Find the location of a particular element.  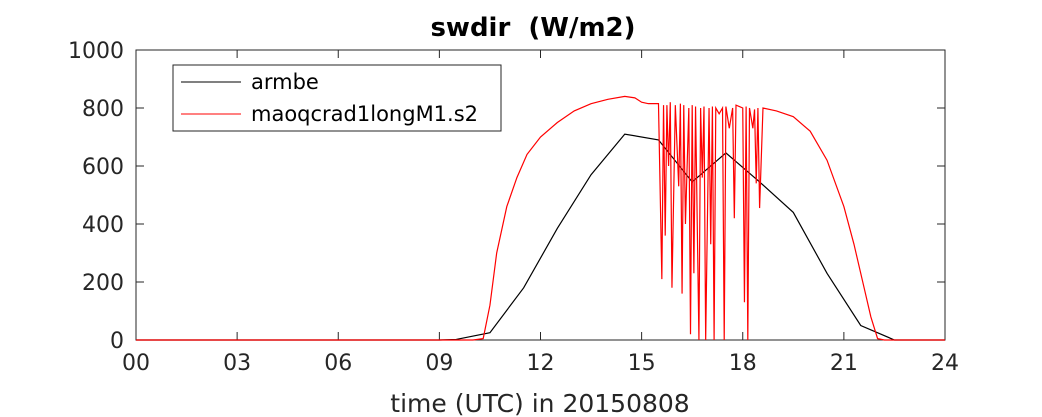

legend: armbe maoqcrad1longM1.s2 is located at coordinates (337, 98).